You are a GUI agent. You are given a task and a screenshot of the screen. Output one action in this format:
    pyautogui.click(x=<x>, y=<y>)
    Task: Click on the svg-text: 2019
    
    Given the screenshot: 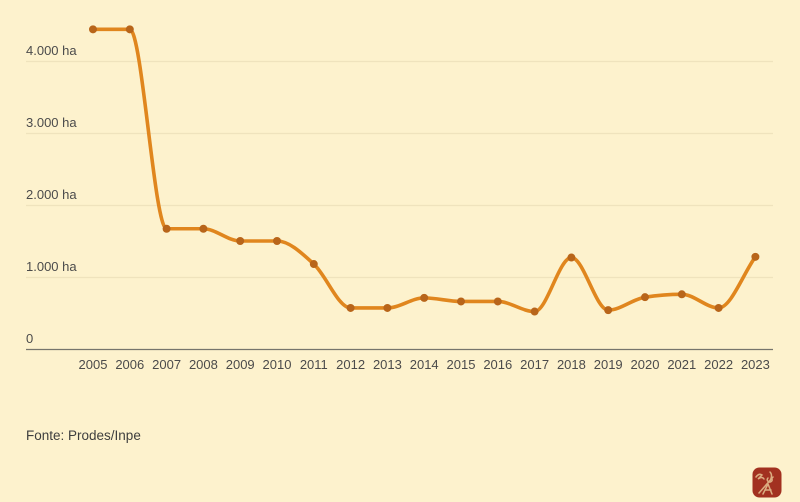 What is the action you would take?
    pyautogui.click(x=608, y=364)
    